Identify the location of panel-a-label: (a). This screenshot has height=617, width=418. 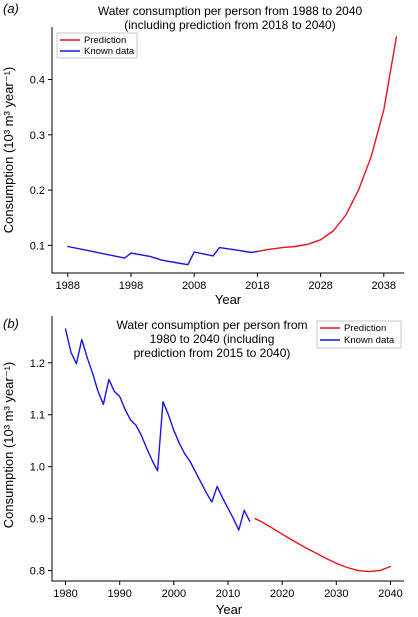
(11, 8).